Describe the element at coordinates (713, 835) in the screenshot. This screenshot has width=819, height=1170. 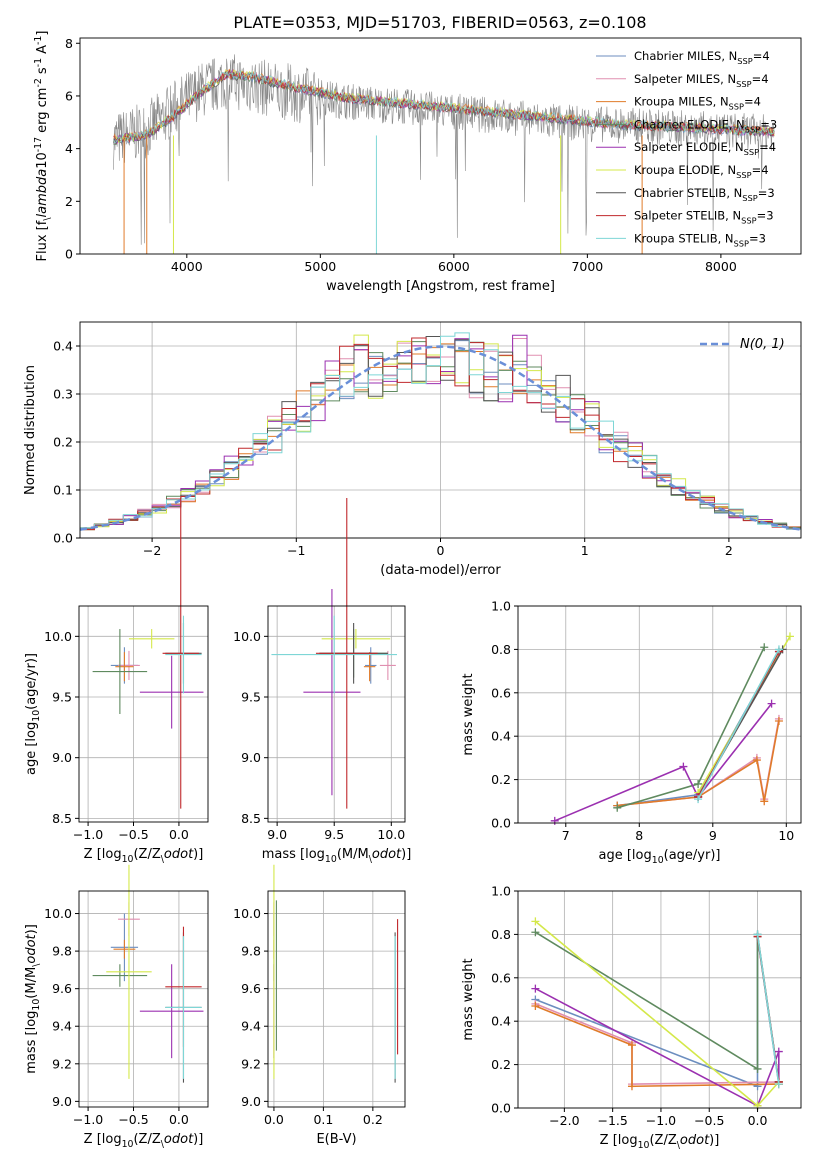
I see `x-tick-label: 9` at that location.